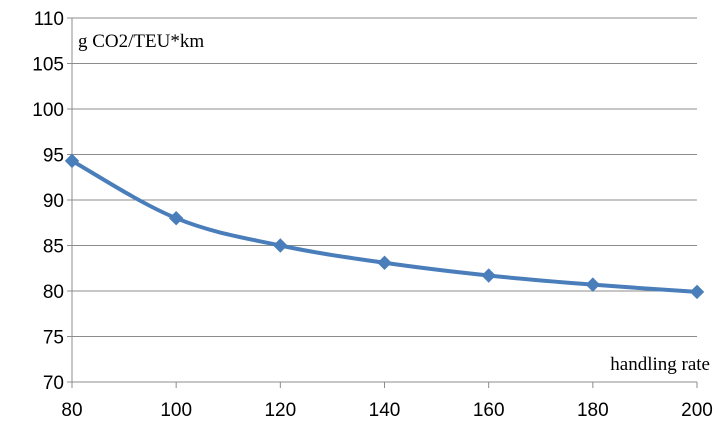 The height and width of the screenshot is (435, 720). What do you see at coordinates (48, 110) in the screenshot?
I see `y-tick-label: 100` at bounding box center [48, 110].